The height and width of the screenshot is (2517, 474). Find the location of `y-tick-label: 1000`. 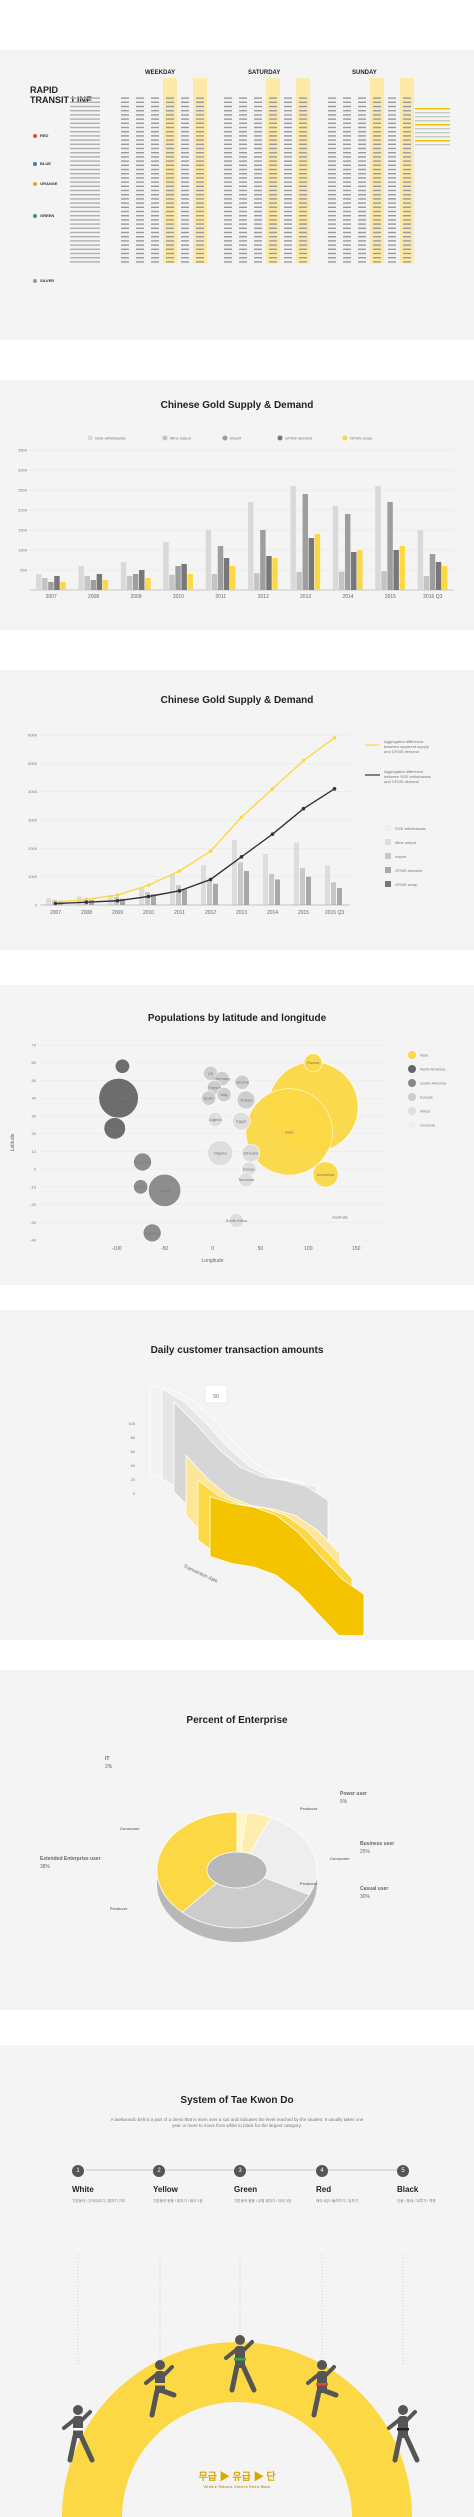

y-tick-label: 1000 is located at coordinates (23, 550).